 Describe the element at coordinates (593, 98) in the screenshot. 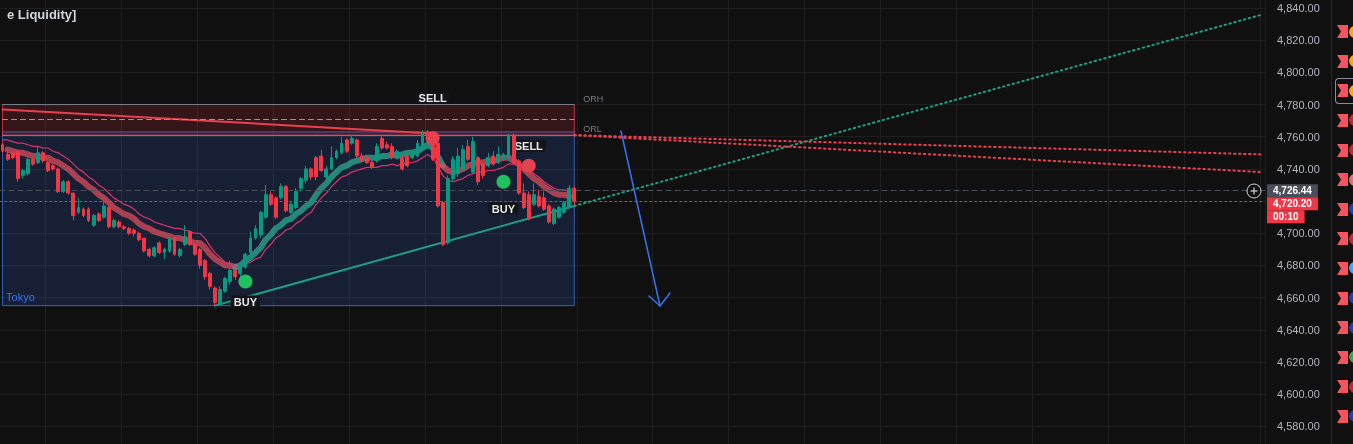

I see `ref-line-label: ORH` at that location.